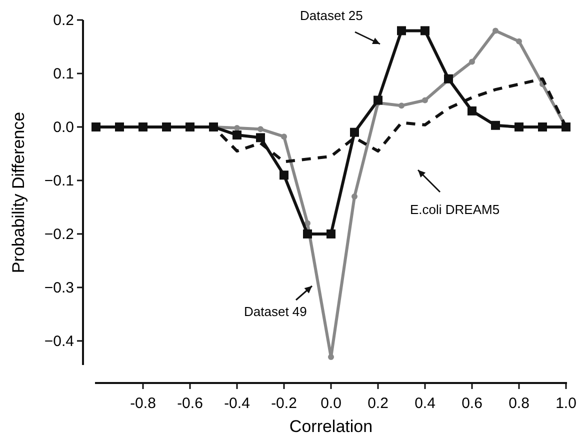 The image size is (580, 438). I want to click on x-axis-title: Correlation, so click(331, 426).